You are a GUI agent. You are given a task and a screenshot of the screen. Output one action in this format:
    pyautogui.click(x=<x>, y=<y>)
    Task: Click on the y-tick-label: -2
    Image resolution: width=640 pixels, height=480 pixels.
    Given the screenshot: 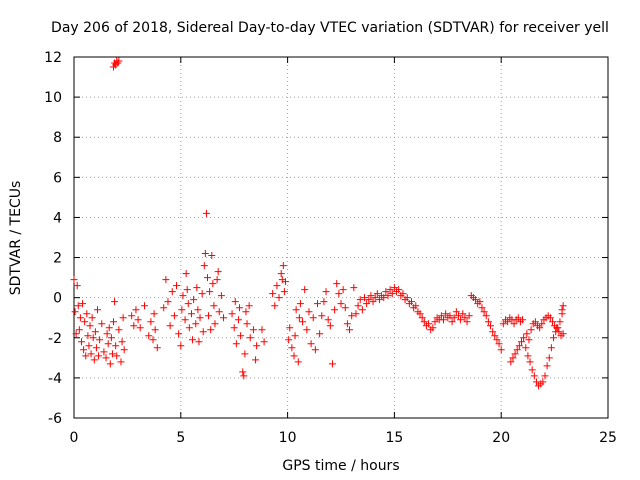 What is the action you would take?
    pyautogui.click(x=55, y=339)
    